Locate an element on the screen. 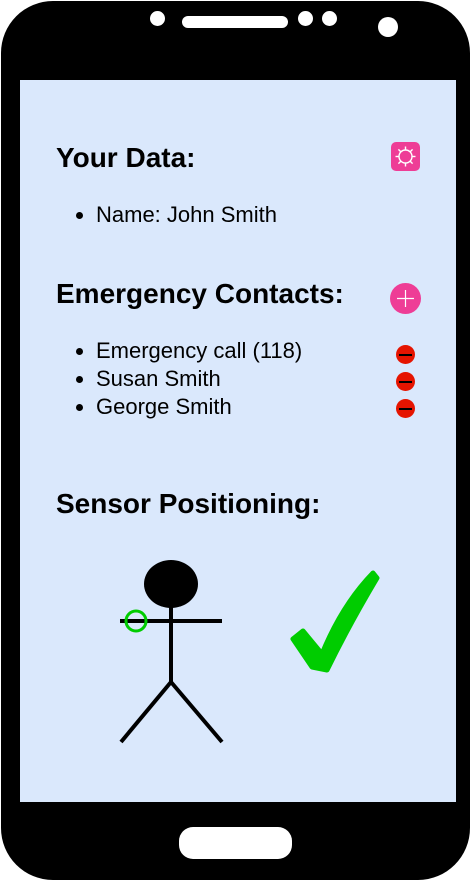 The image size is (471, 881). remove-contact-button-george-smith is located at coordinates (405, 408).